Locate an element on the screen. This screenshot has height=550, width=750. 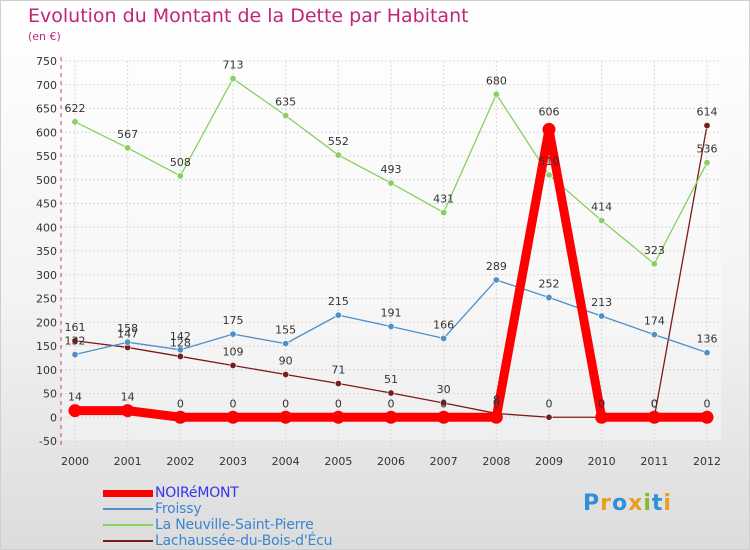
y-tick-label: 100 is located at coordinates (46, 370).